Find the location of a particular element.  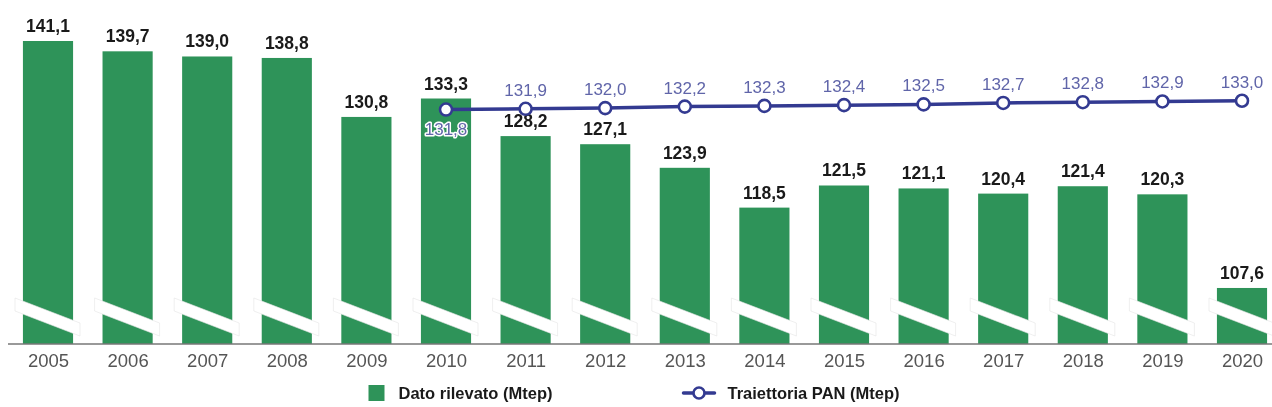

data-label: 132,2 is located at coordinates (685, 88).